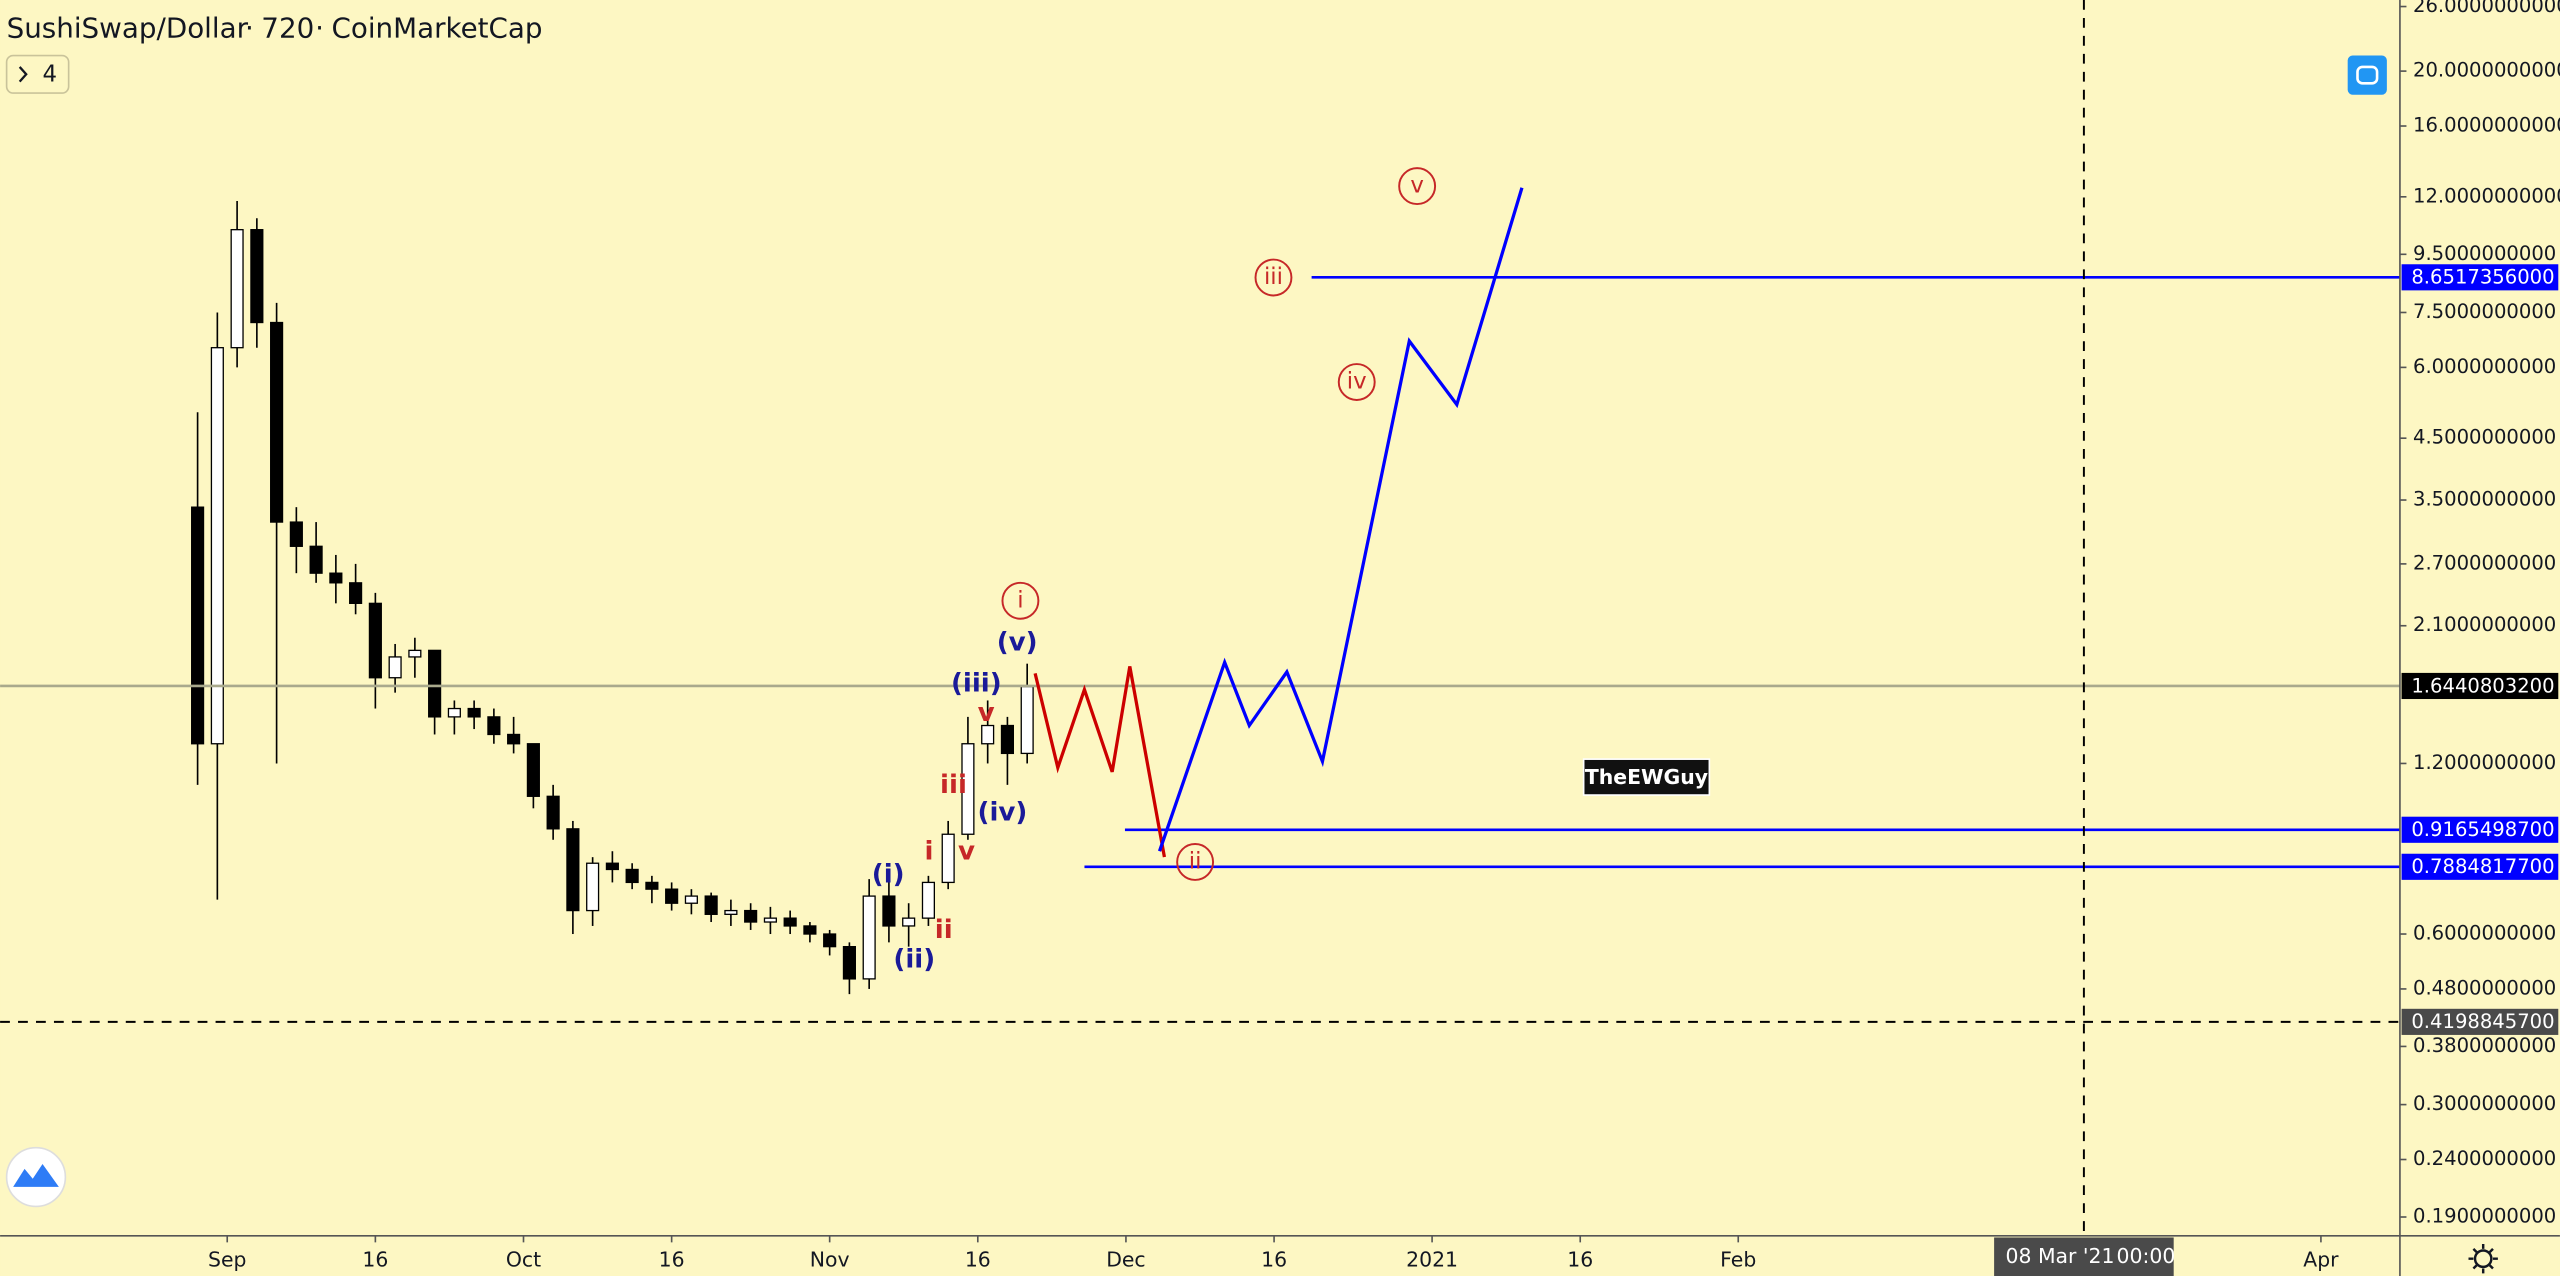  Describe the element at coordinates (2482, 685) in the screenshot. I see `price-label: 1.6440803200` at that location.